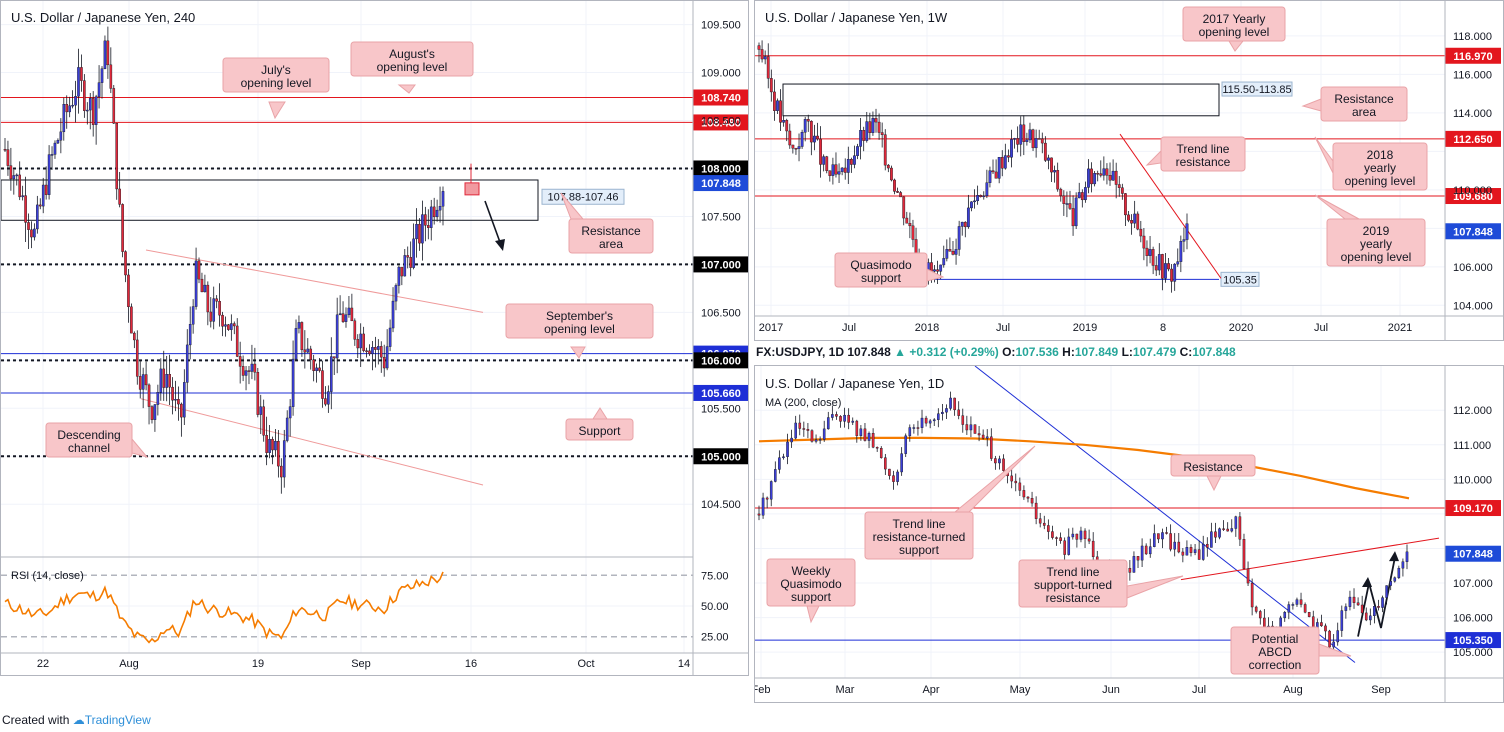 The height and width of the screenshot is (732, 1504). Describe the element at coordinates (721, 264) in the screenshot. I see `h4-level-107-000-tag-bg` at that location.